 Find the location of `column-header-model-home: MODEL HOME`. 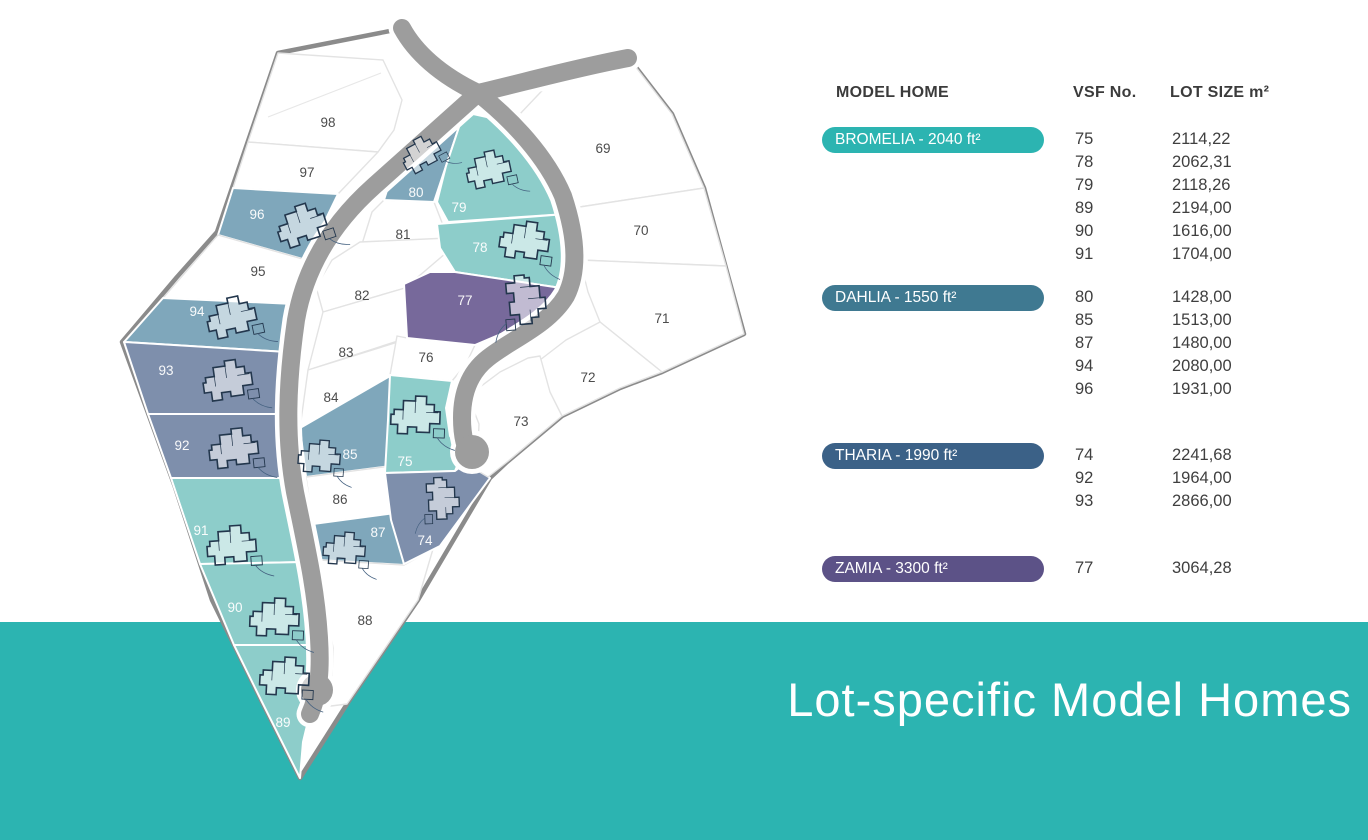

column-header-model-home: MODEL HOME is located at coordinates (892, 92).